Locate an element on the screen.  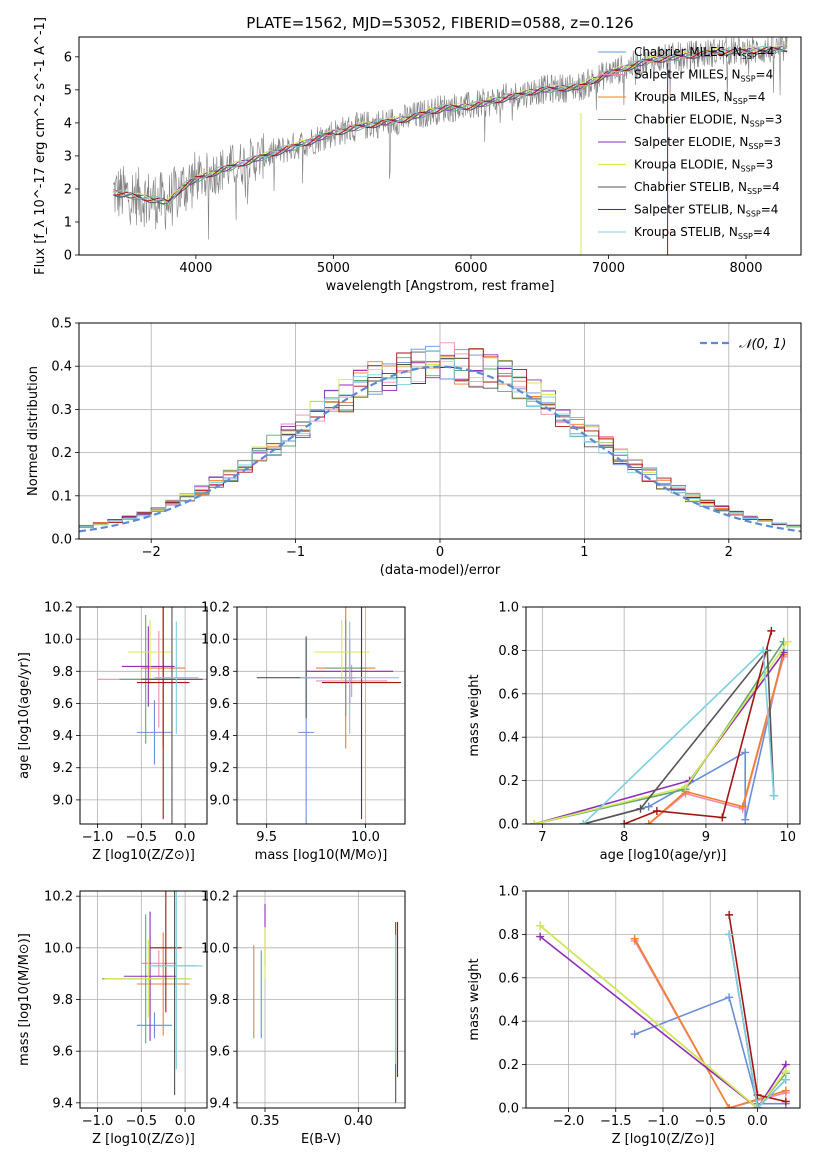
residuals-xtick-label: −2 is located at coordinates (151, 552).